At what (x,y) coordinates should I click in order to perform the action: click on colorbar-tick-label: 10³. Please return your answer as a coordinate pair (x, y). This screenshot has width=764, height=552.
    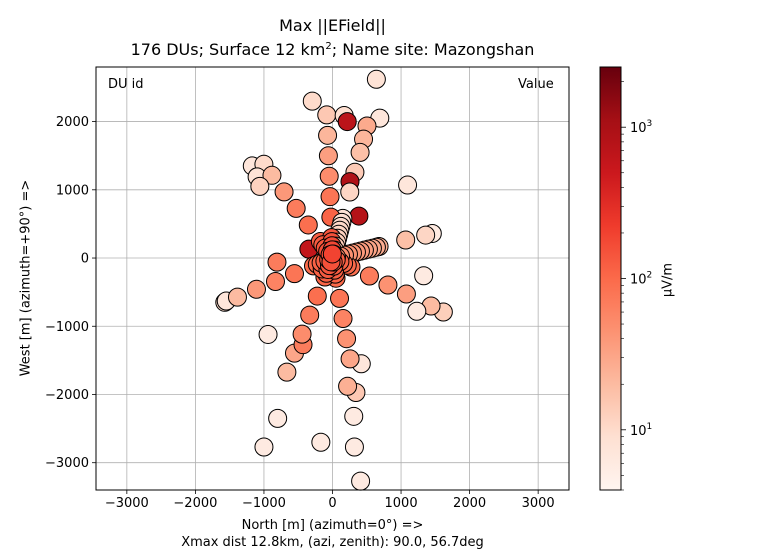
    Looking at the image, I should click on (641, 127).